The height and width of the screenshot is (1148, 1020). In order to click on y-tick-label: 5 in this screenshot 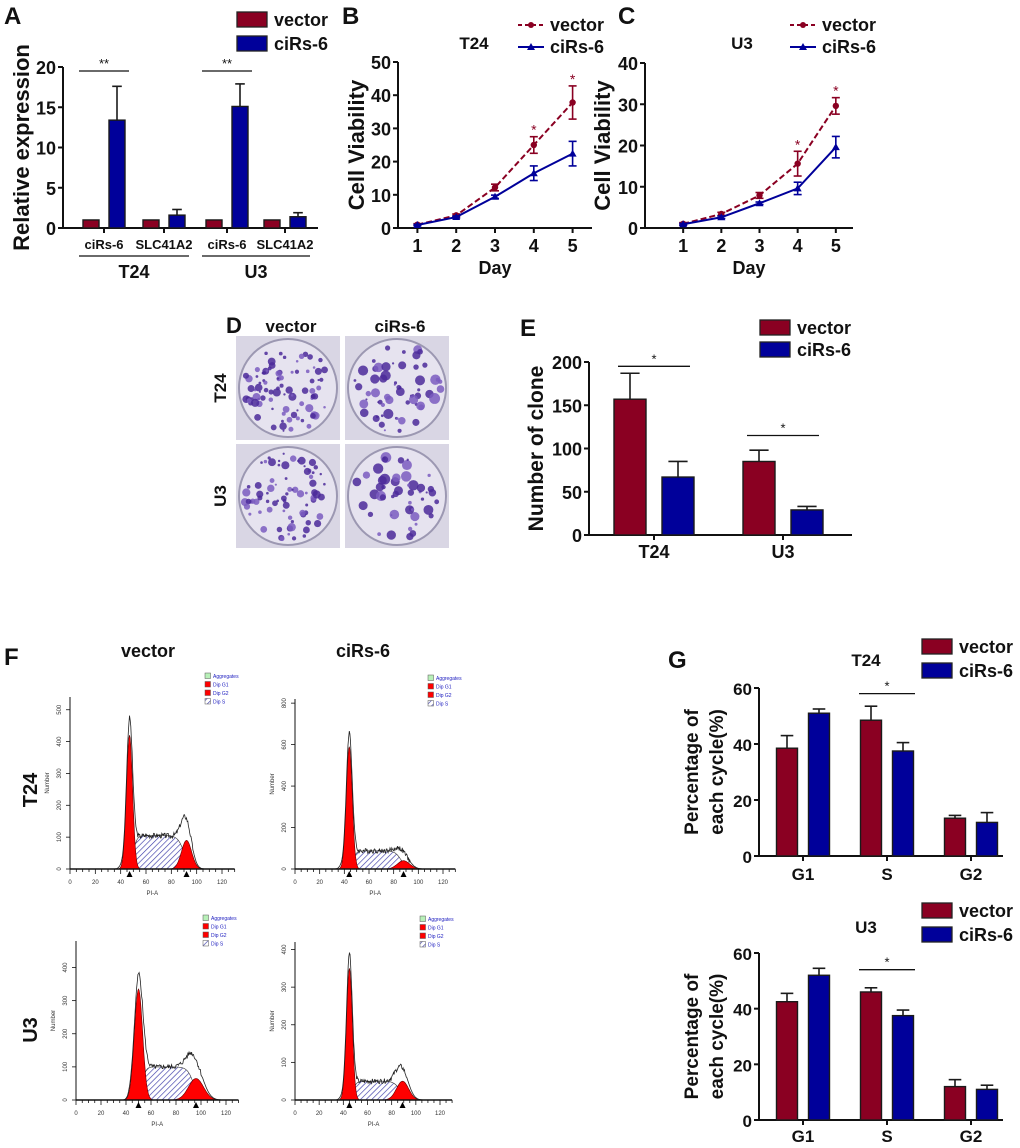, I will do `click(51, 189)`.